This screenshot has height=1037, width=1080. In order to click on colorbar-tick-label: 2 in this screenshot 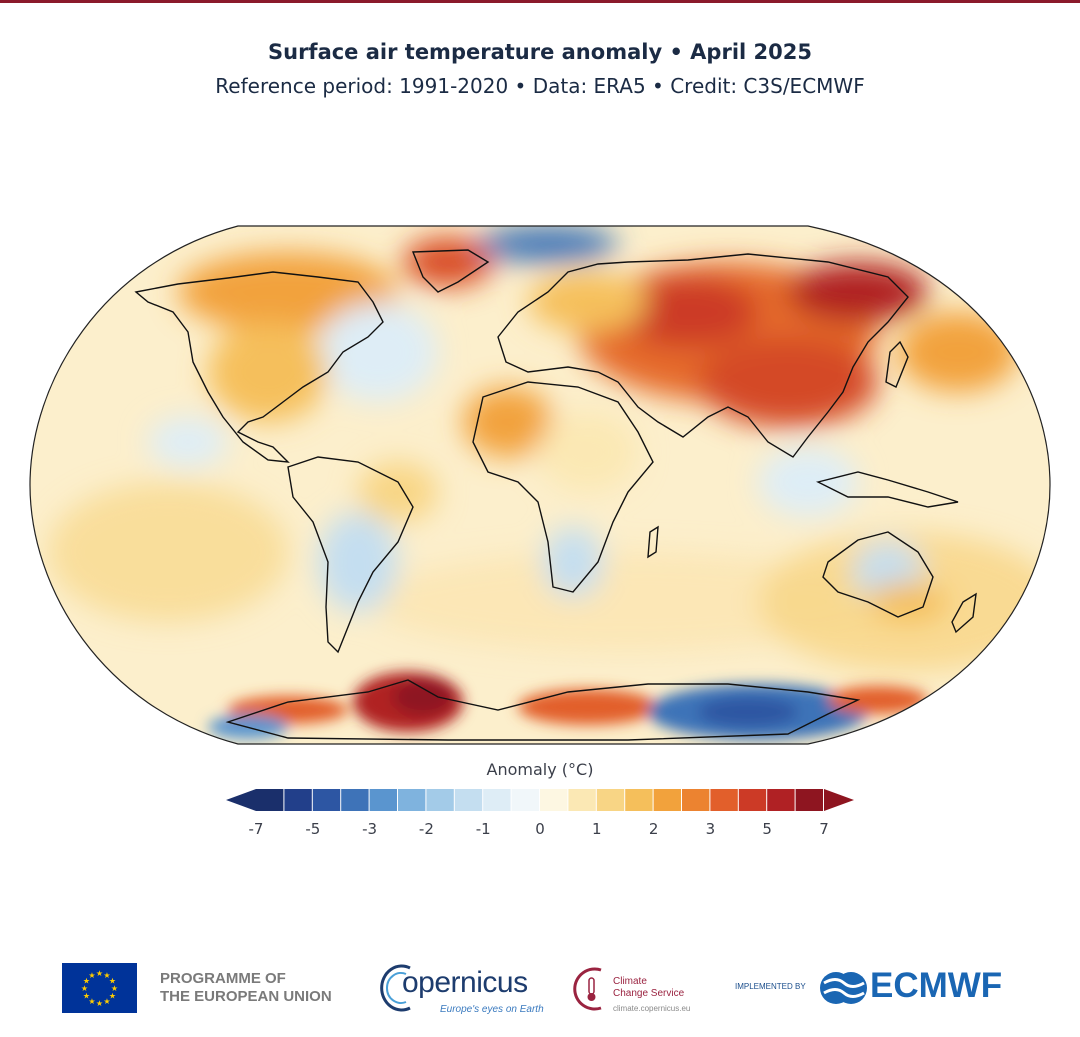, I will do `click(653, 829)`.